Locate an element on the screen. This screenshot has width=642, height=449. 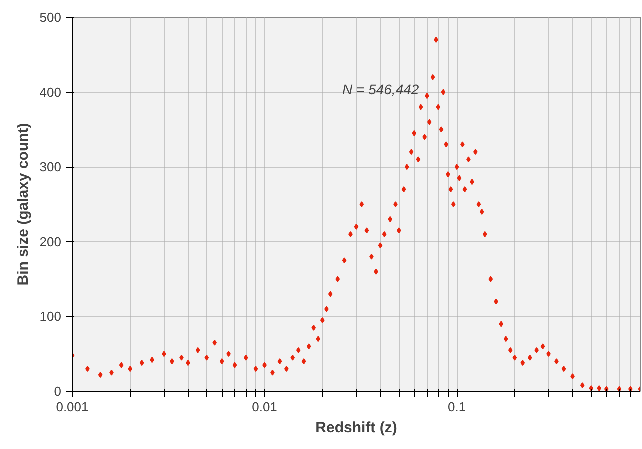
y-tick-label: 300 is located at coordinates (51, 167).